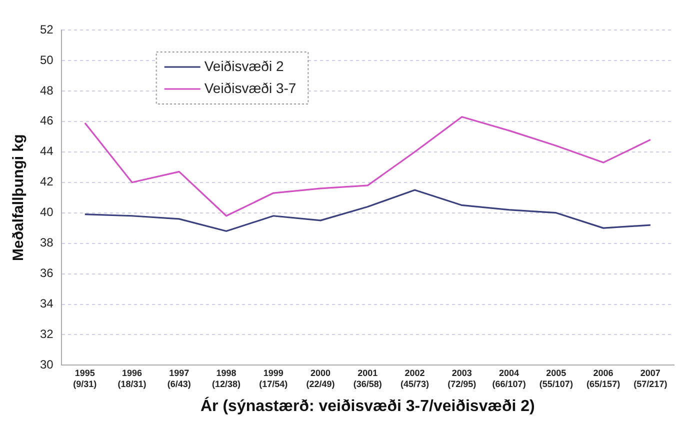  I want to click on x-tick-label: 1997 (6/43), so click(179, 378).